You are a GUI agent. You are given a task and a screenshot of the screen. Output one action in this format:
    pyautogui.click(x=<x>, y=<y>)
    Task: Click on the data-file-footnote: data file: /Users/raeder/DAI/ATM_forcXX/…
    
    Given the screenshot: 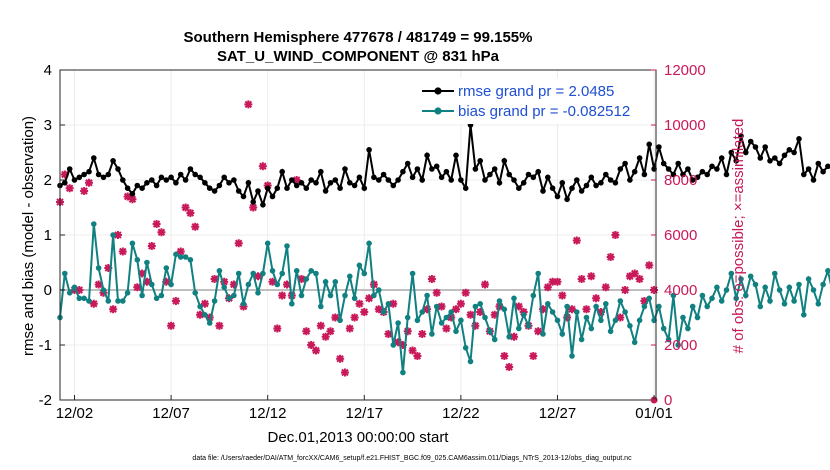 What is the action you would take?
    pyautogui.click(x=412, y=458)
    